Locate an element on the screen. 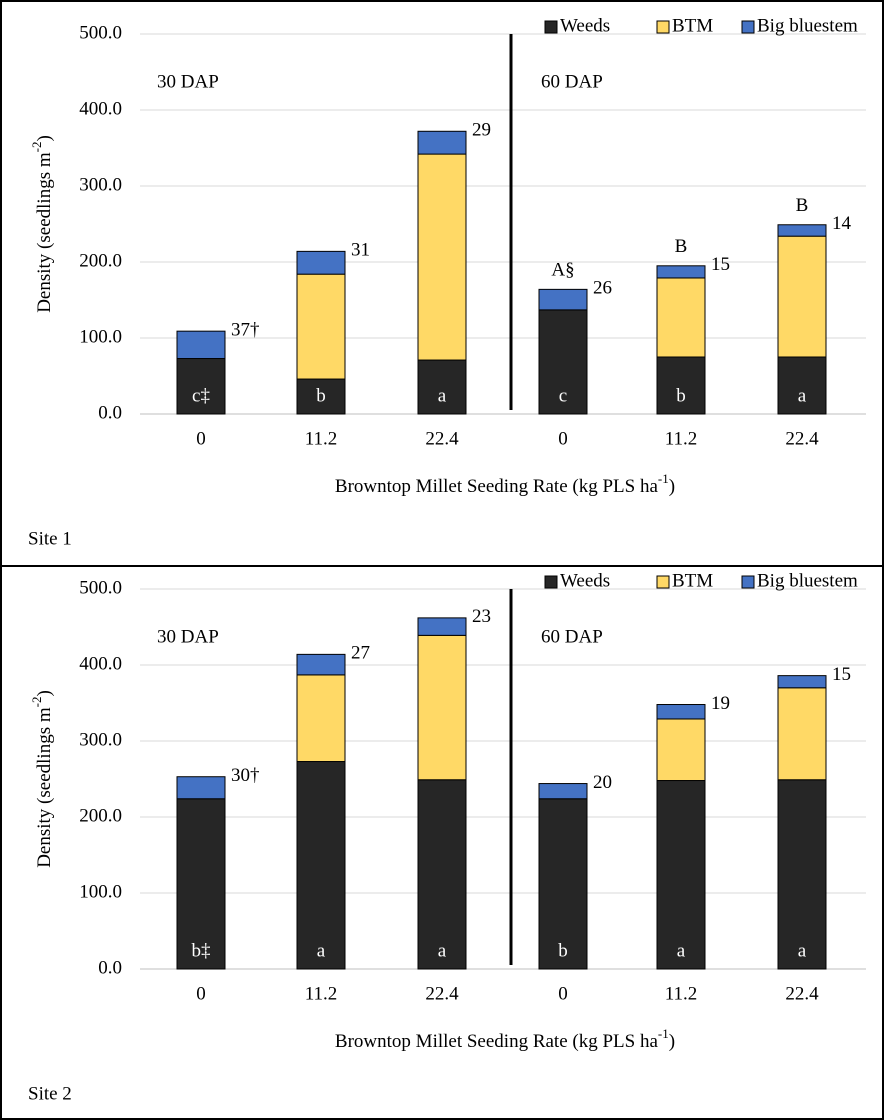 The width and height of the screenshot is (884, 1120). x-axis-title-end: ) is located at coordinates (672, 1041).